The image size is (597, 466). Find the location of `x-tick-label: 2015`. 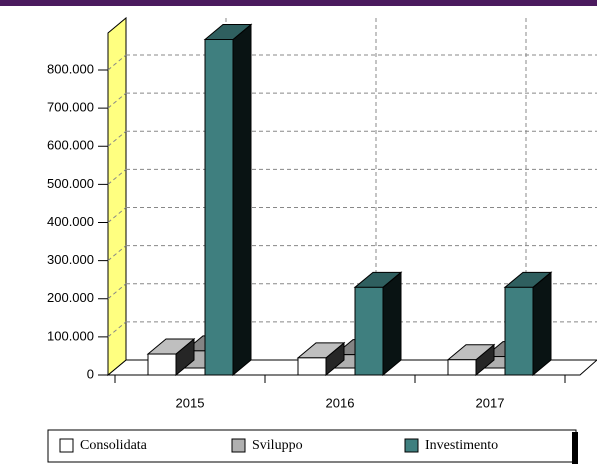

x-tick-label: 2015 is located at coordinates (190, 402).